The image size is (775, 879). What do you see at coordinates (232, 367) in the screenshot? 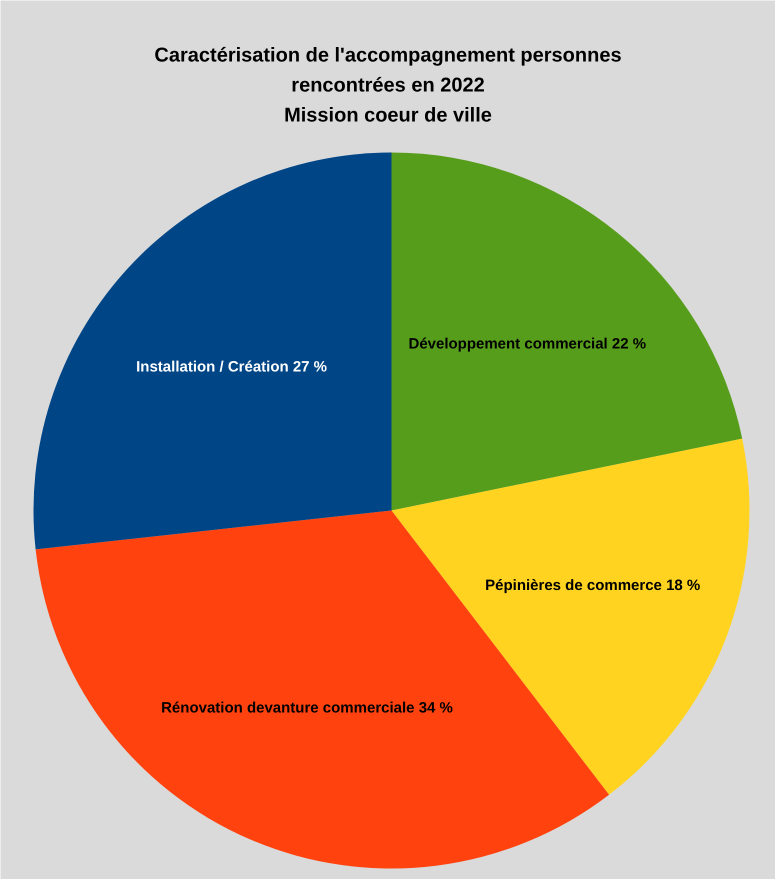
I see `slice-label: Installation / Création 27 %` at bounding box center [232, 367].